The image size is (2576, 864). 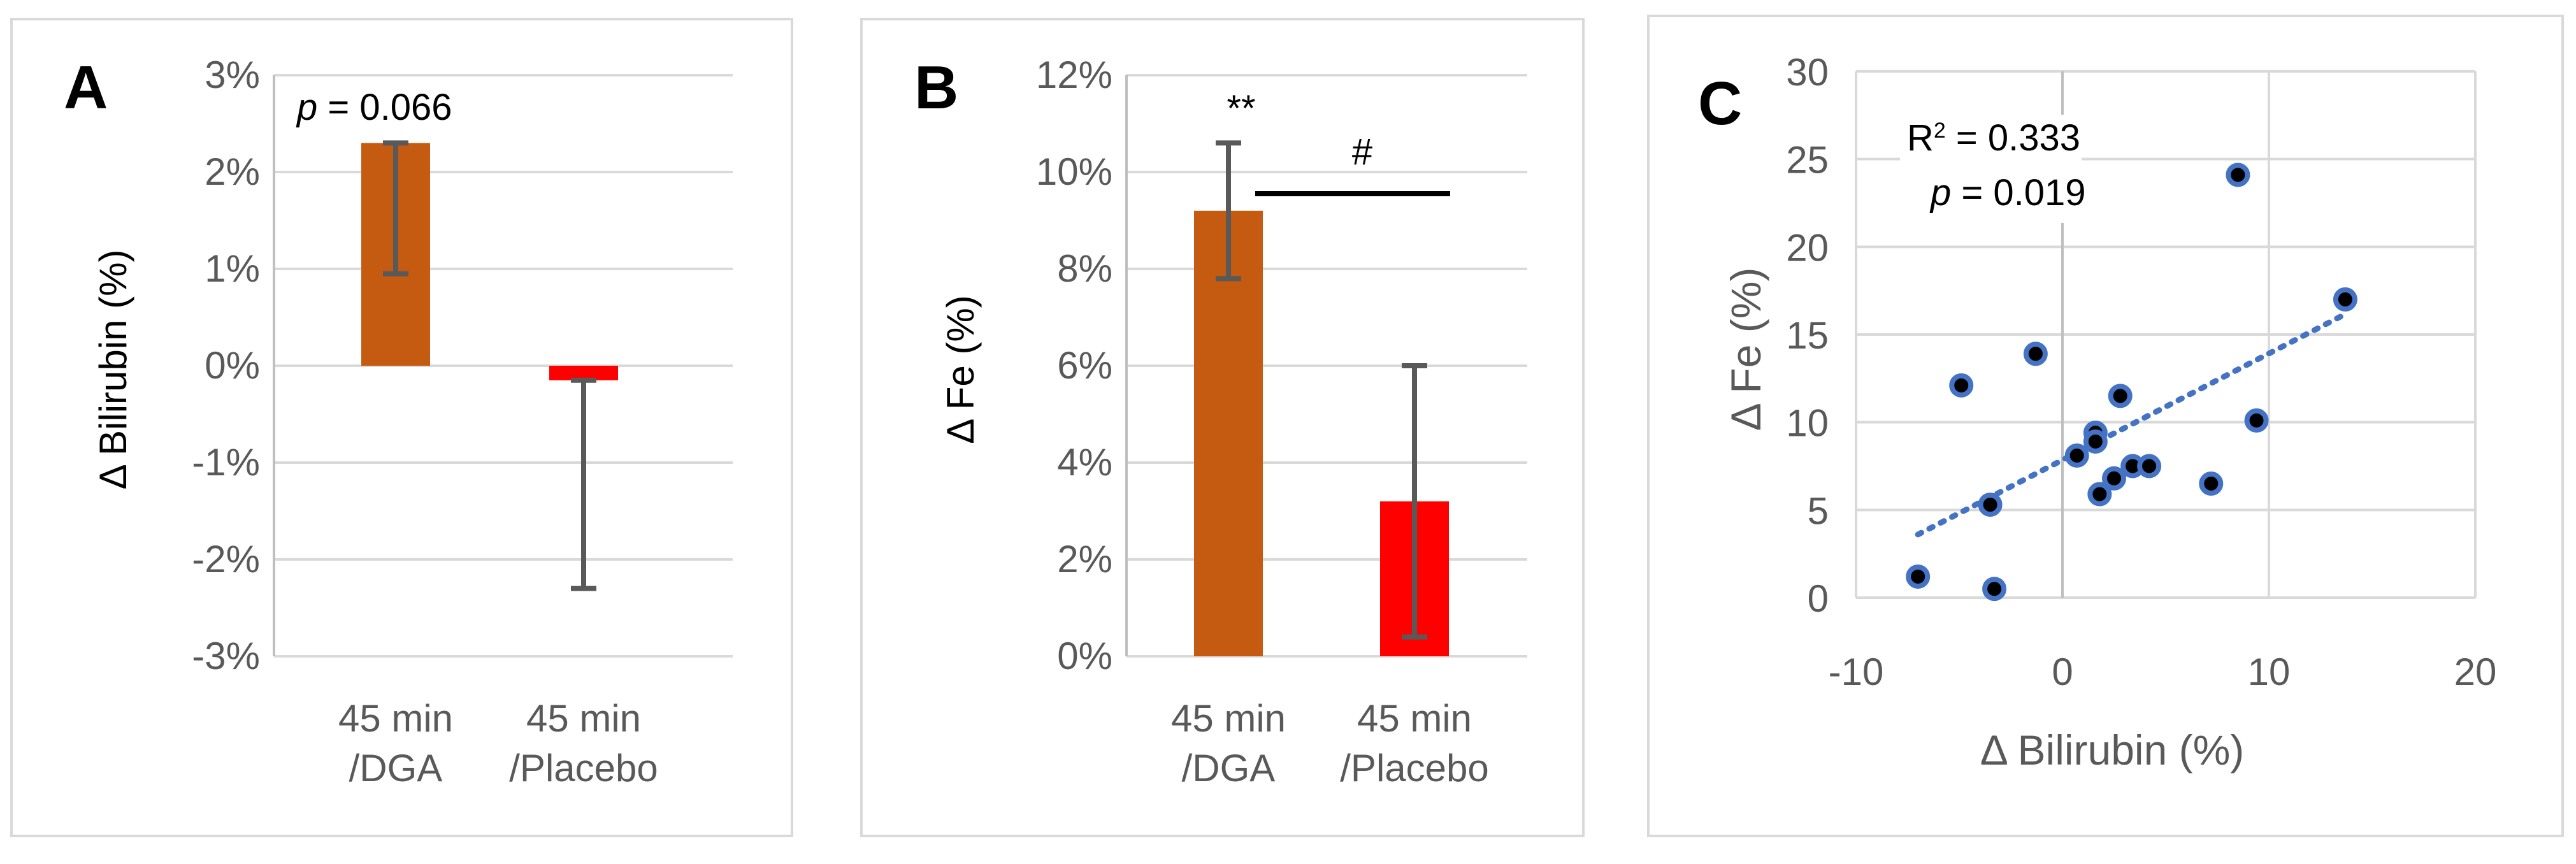 What do you see at coordinates (113, 370) in the screenshot?
I see `panel-a-y-label: Δ Bilirubin (%)` at bounding box center [113, 370].